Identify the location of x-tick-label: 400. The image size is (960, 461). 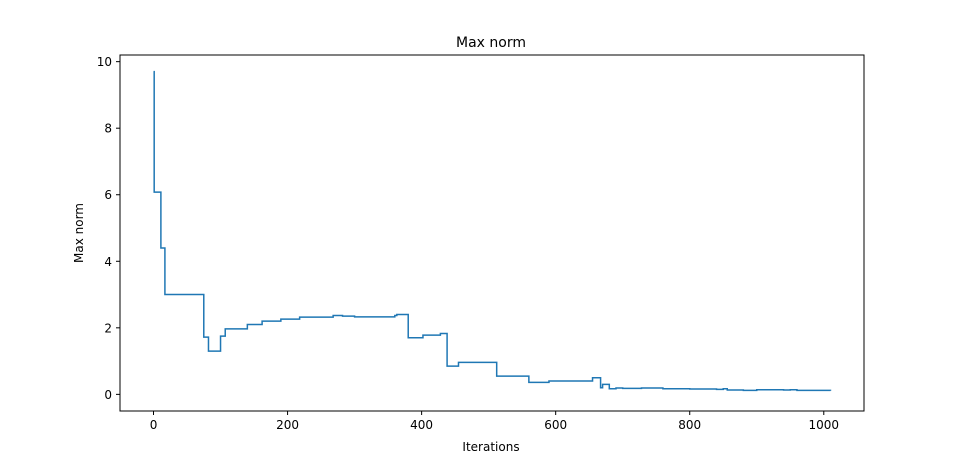
(421, 425).